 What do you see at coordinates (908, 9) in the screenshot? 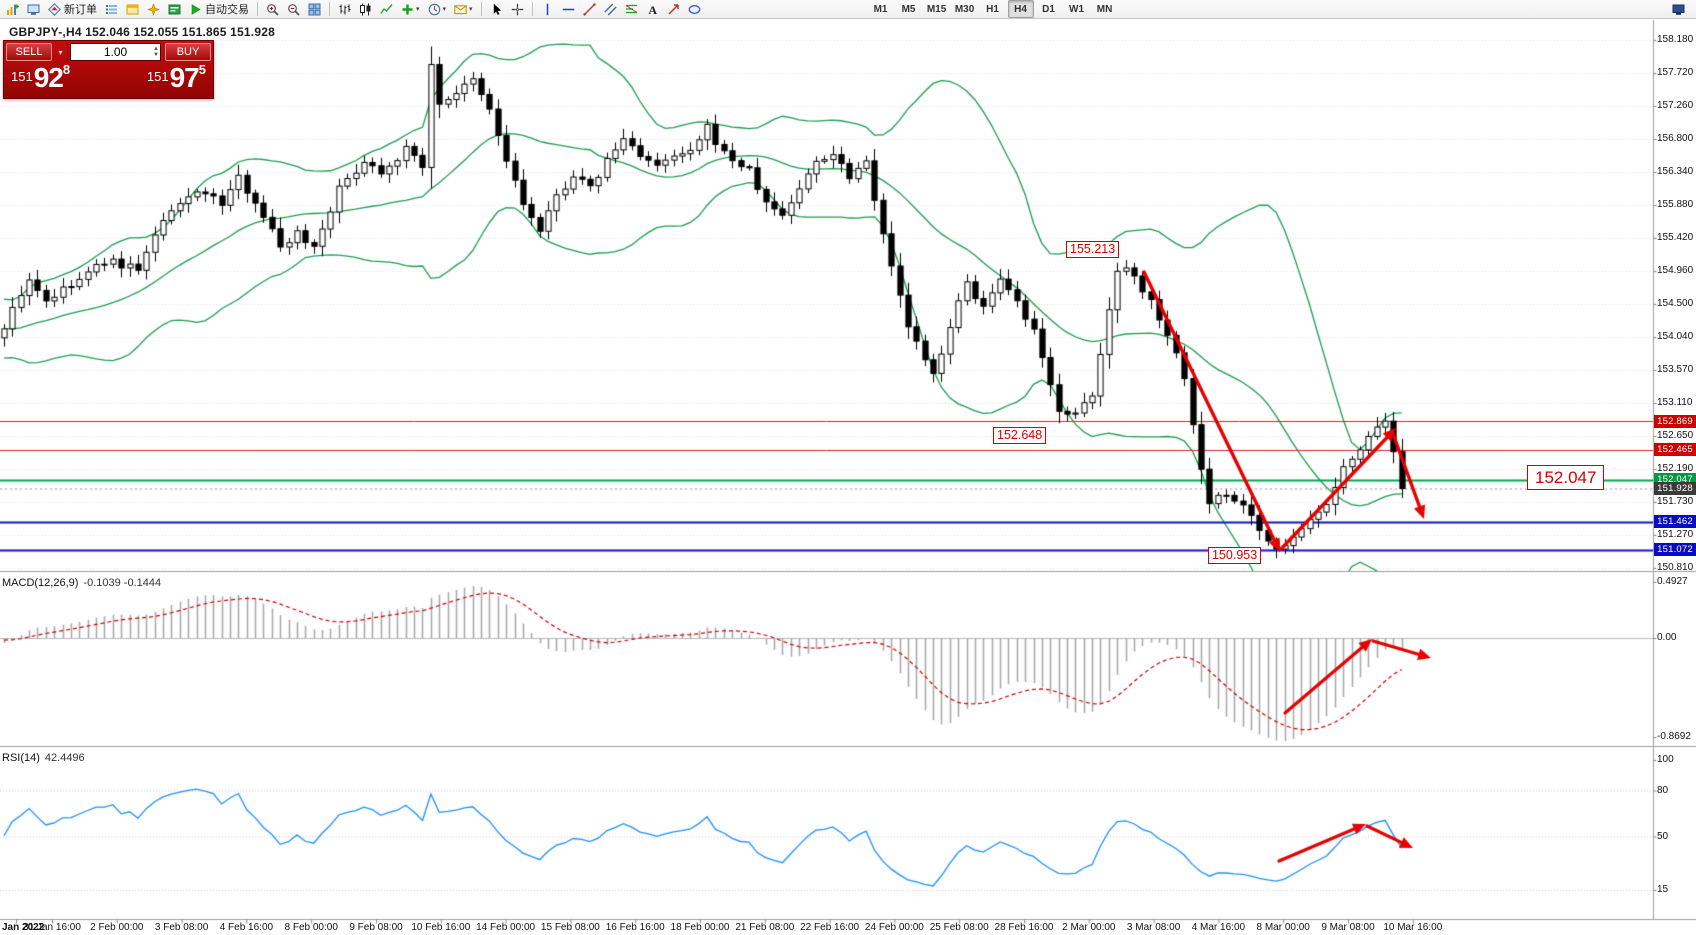
I see `timeframe-button-m5: M5` at bounding box center [908, 9].